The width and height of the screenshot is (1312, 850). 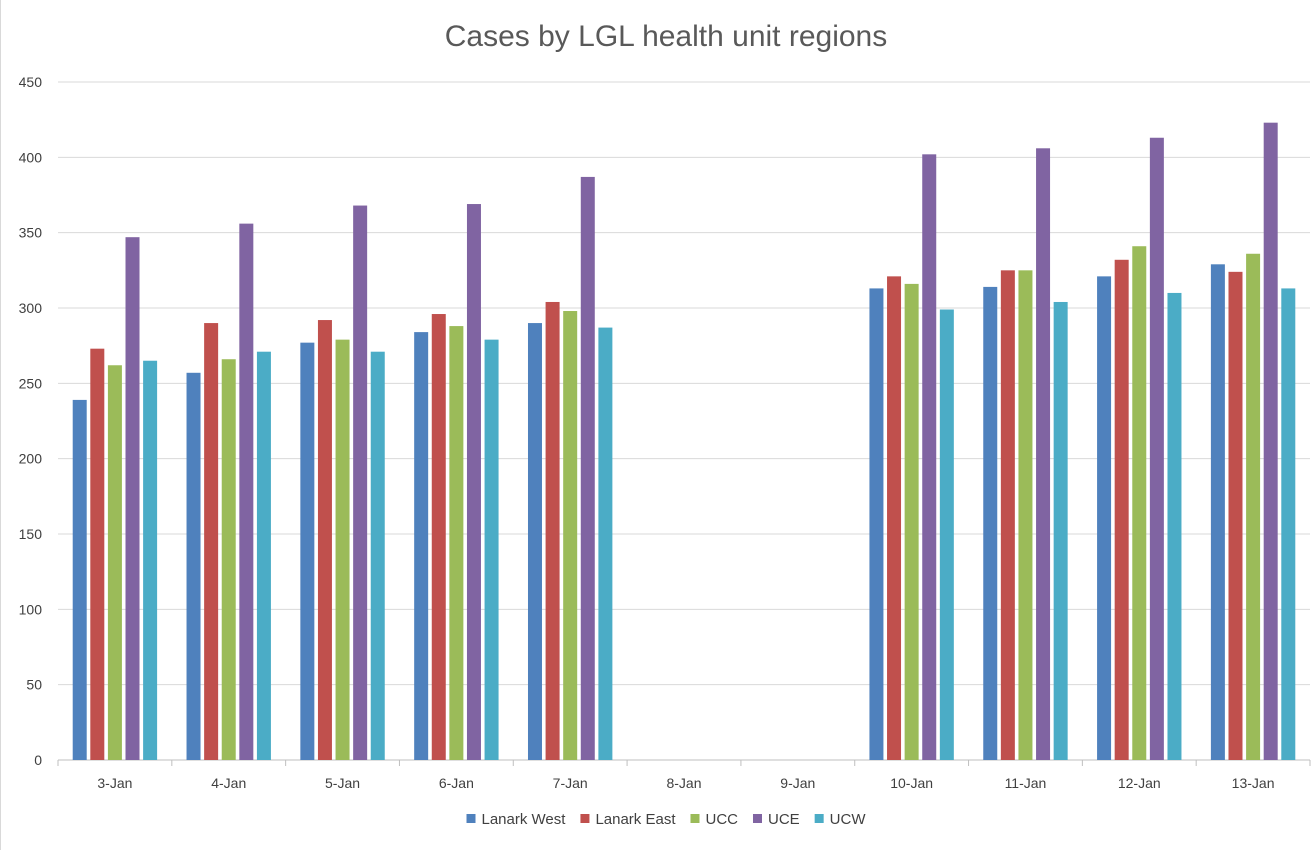 What do you see at coordinates (1270, 441) in the screenshot?
I see `bar-uce-13-jan` at bounding box center [1270, 441].